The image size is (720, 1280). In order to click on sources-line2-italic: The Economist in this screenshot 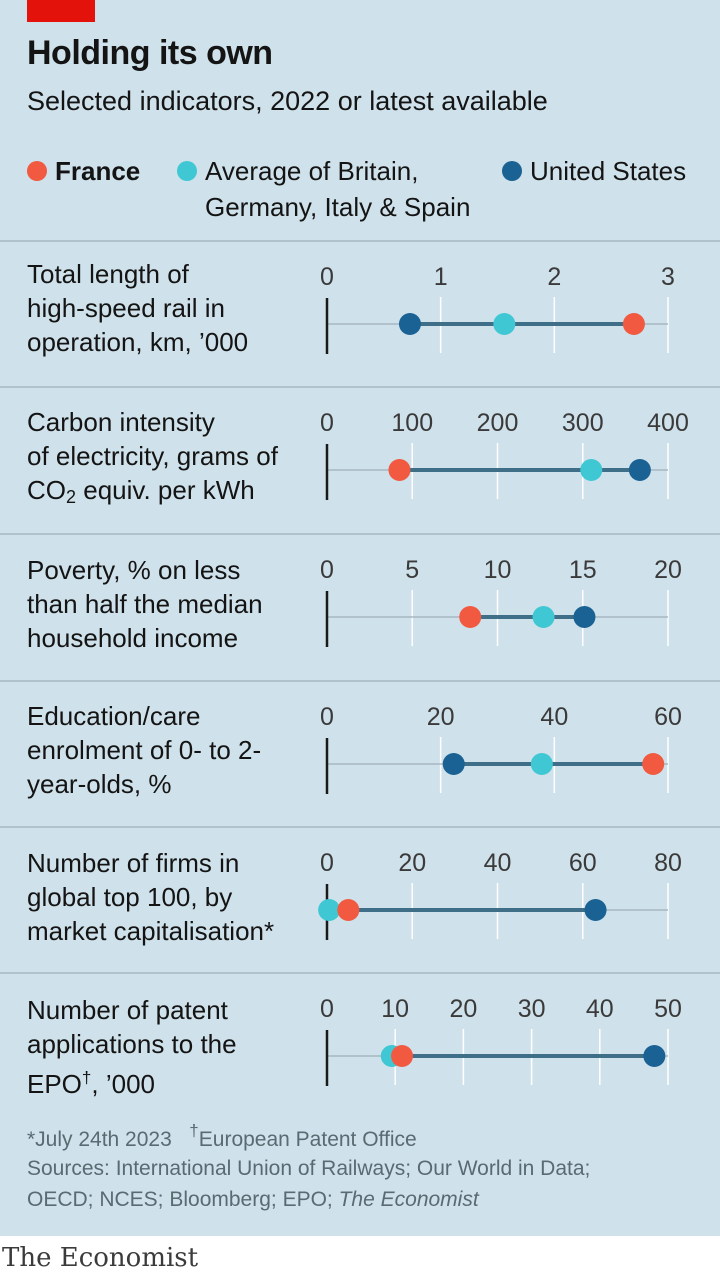, I will do `click(408, 1199)`.